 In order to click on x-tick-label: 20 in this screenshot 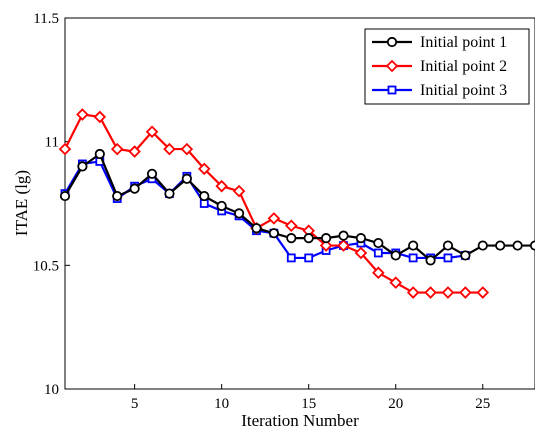, I will do `click(395, 404)`.